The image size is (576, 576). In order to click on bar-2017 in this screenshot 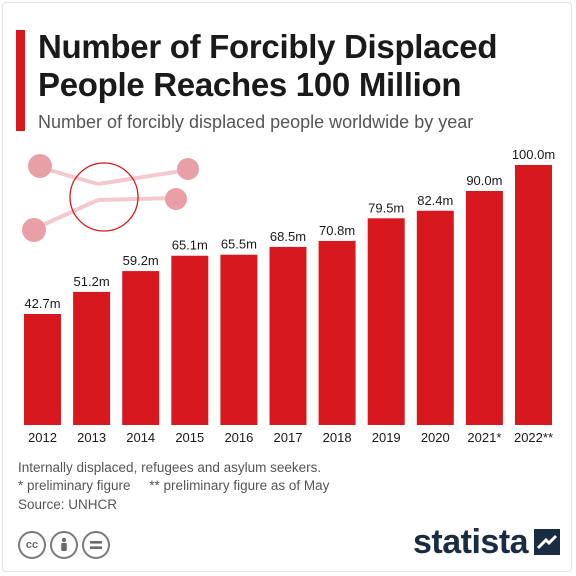, I will do `click(288, 335)`.